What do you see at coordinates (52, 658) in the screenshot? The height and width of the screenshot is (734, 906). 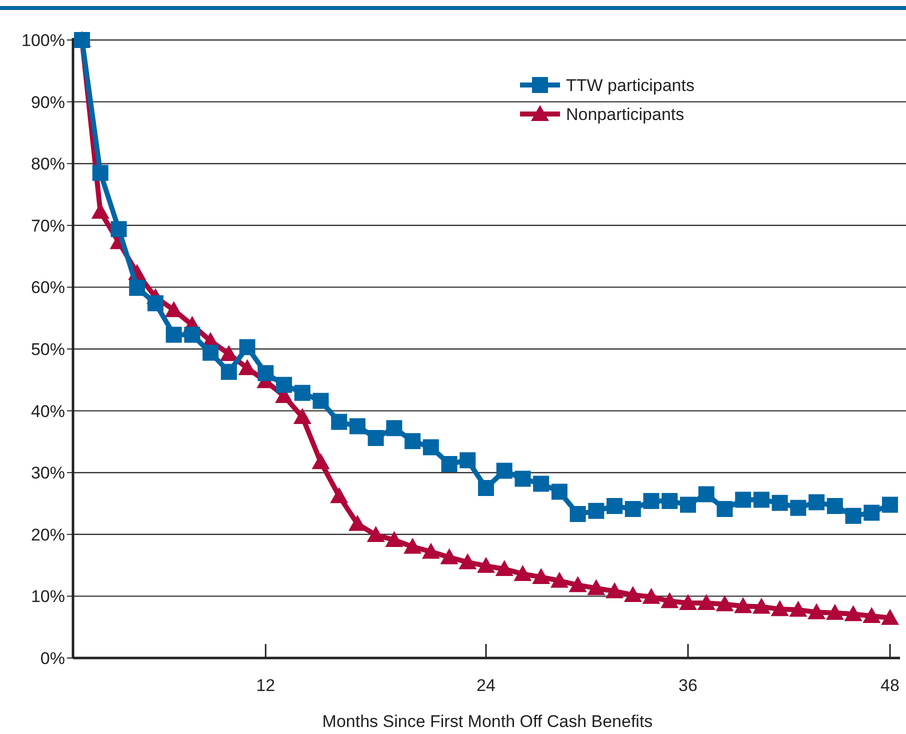 I see `y-tick-label: 0%` at bounding box center [52, 658].